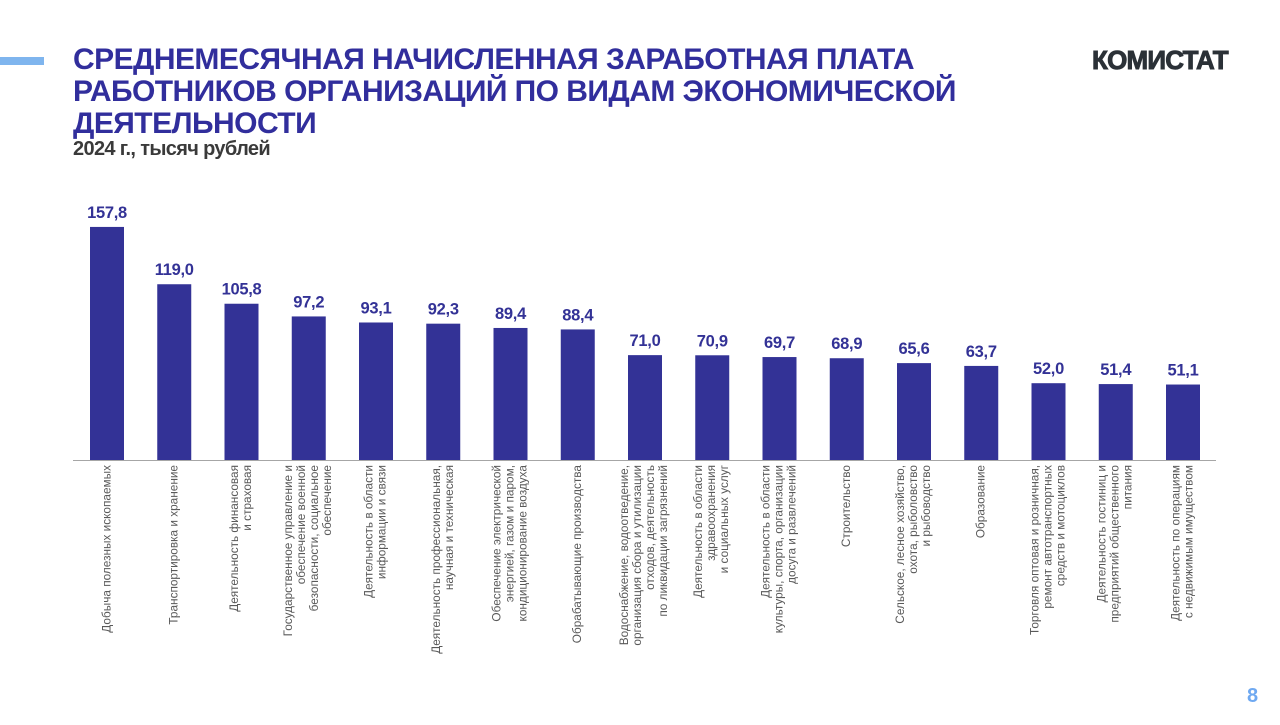  What do you see at coordinates (376, 308) in the screenshot?
I see `svg-text: 93,1` at bounding box center [376, 308].